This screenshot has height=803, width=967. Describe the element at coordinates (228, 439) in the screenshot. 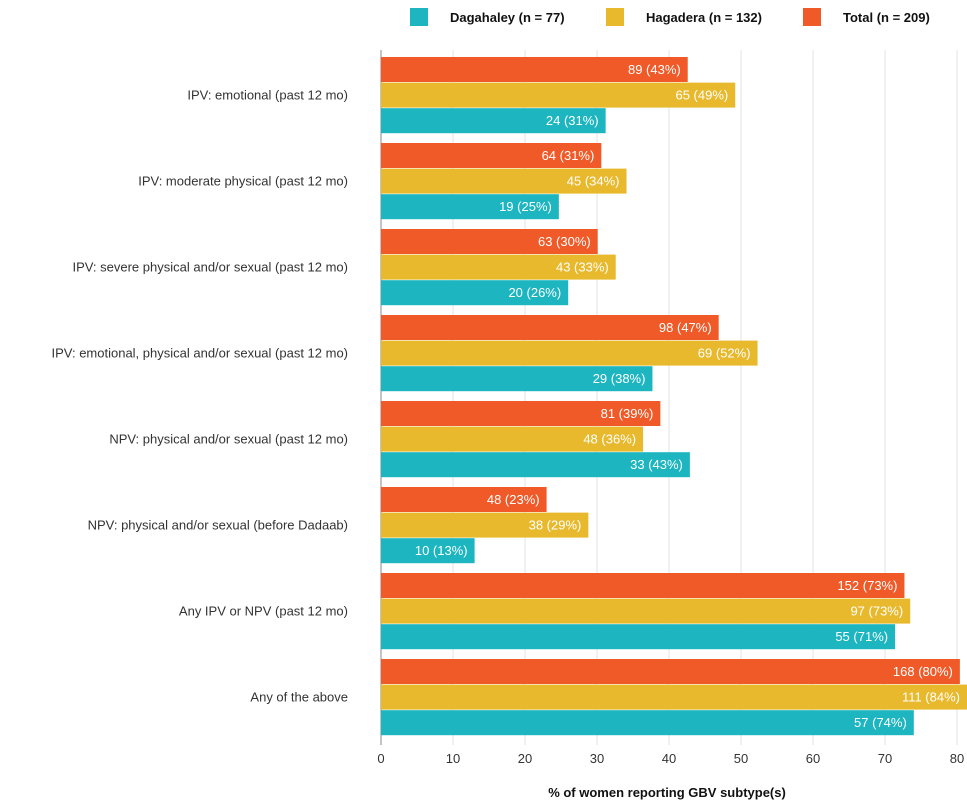

I see `category-label: NPV: physical and/or sexual (past 12 mo)` at that location.